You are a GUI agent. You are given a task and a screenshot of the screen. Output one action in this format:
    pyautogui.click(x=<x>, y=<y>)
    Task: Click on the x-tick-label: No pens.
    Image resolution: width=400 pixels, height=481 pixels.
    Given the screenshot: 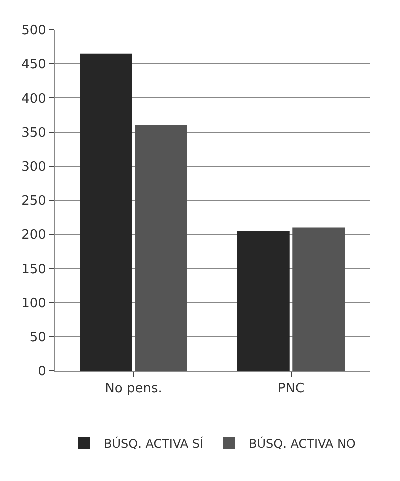 What is the action you would take?
    pyautogui.click(x=133, y=389)
    